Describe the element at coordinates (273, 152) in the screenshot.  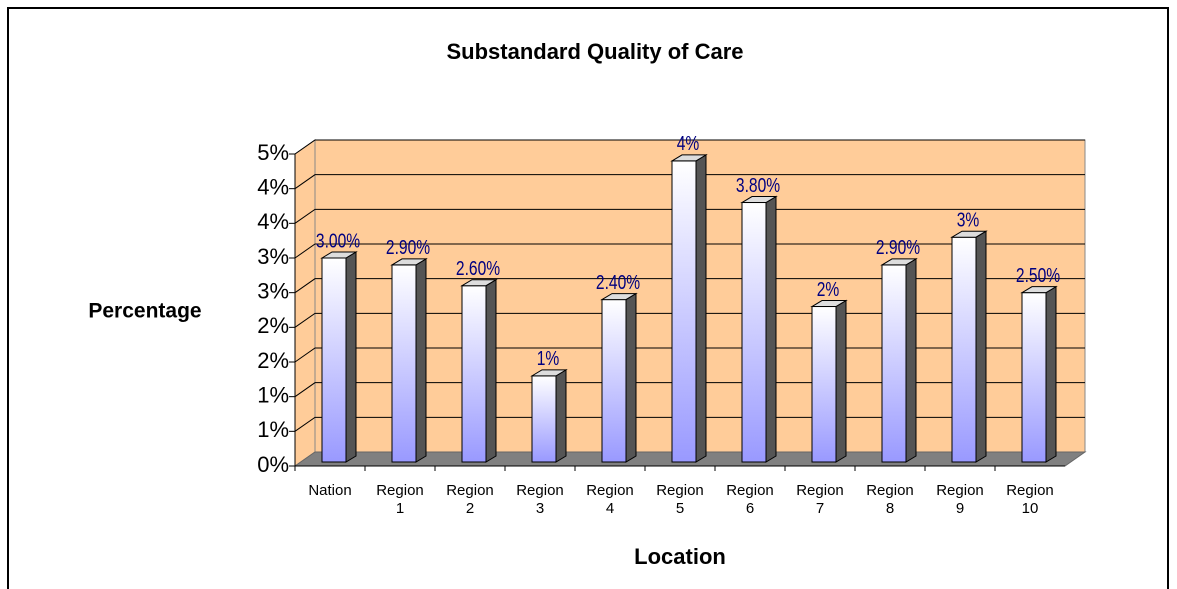
I see `y-tick-label: 5%` at that location.